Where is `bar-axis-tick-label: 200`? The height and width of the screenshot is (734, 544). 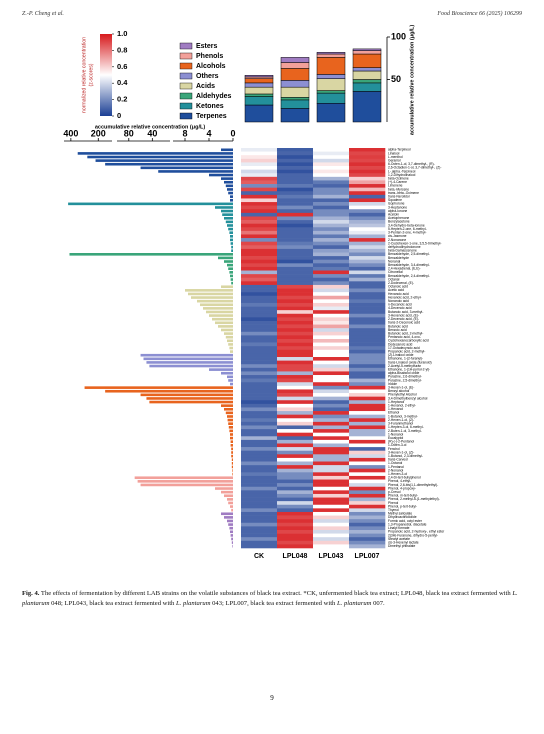
bar-axis-tick-label: 200 is located at coordinates (98, 133).